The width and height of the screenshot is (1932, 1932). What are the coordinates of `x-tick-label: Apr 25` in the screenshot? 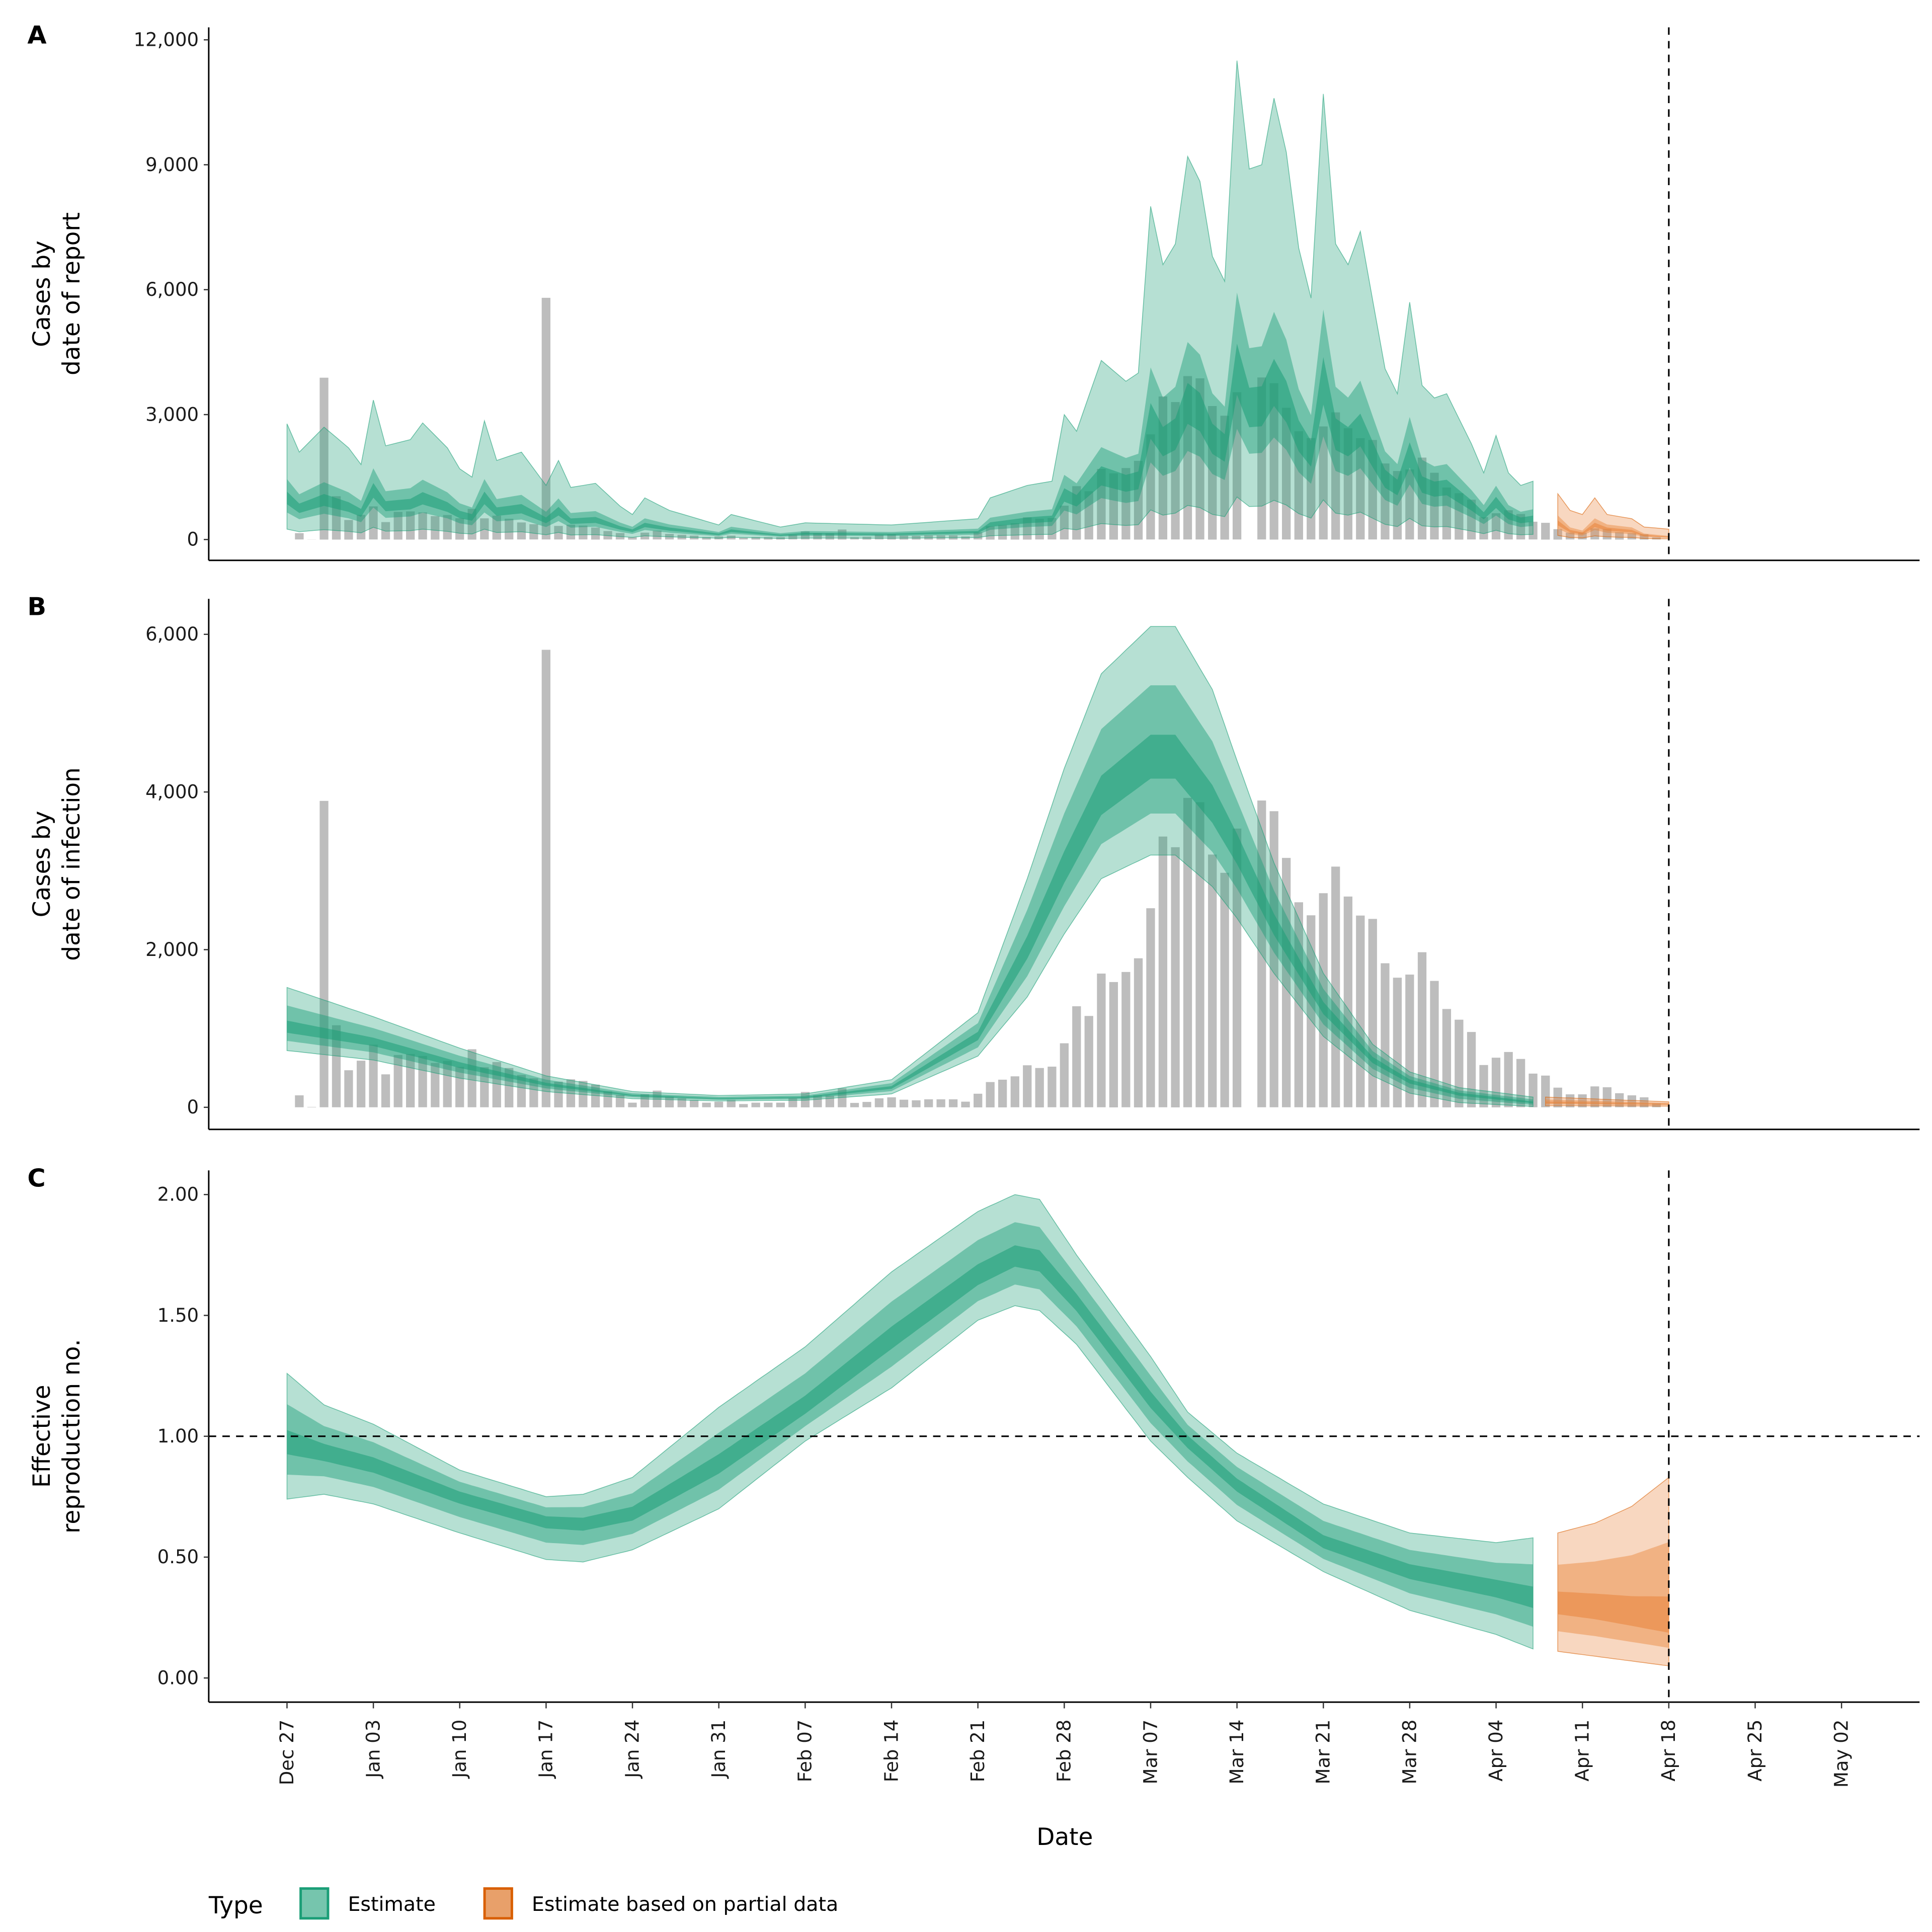 It's located at (1755, 1751).